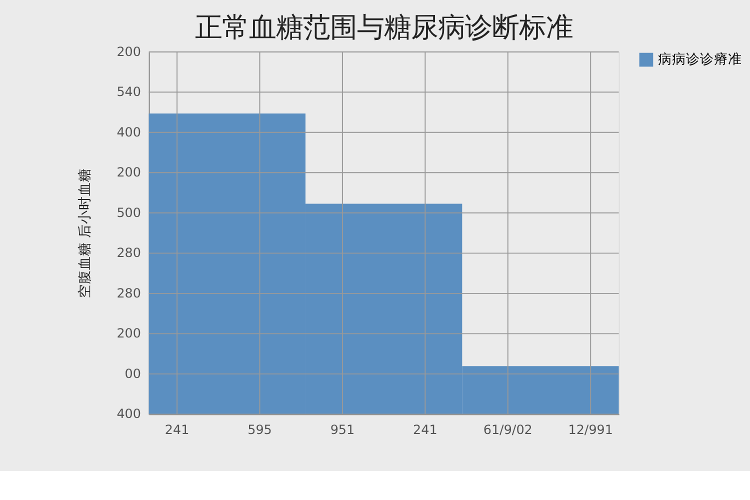 Image resolution: width=750 pixels, height=500 pixels. I want to click on text: 00, so click(132, 373).